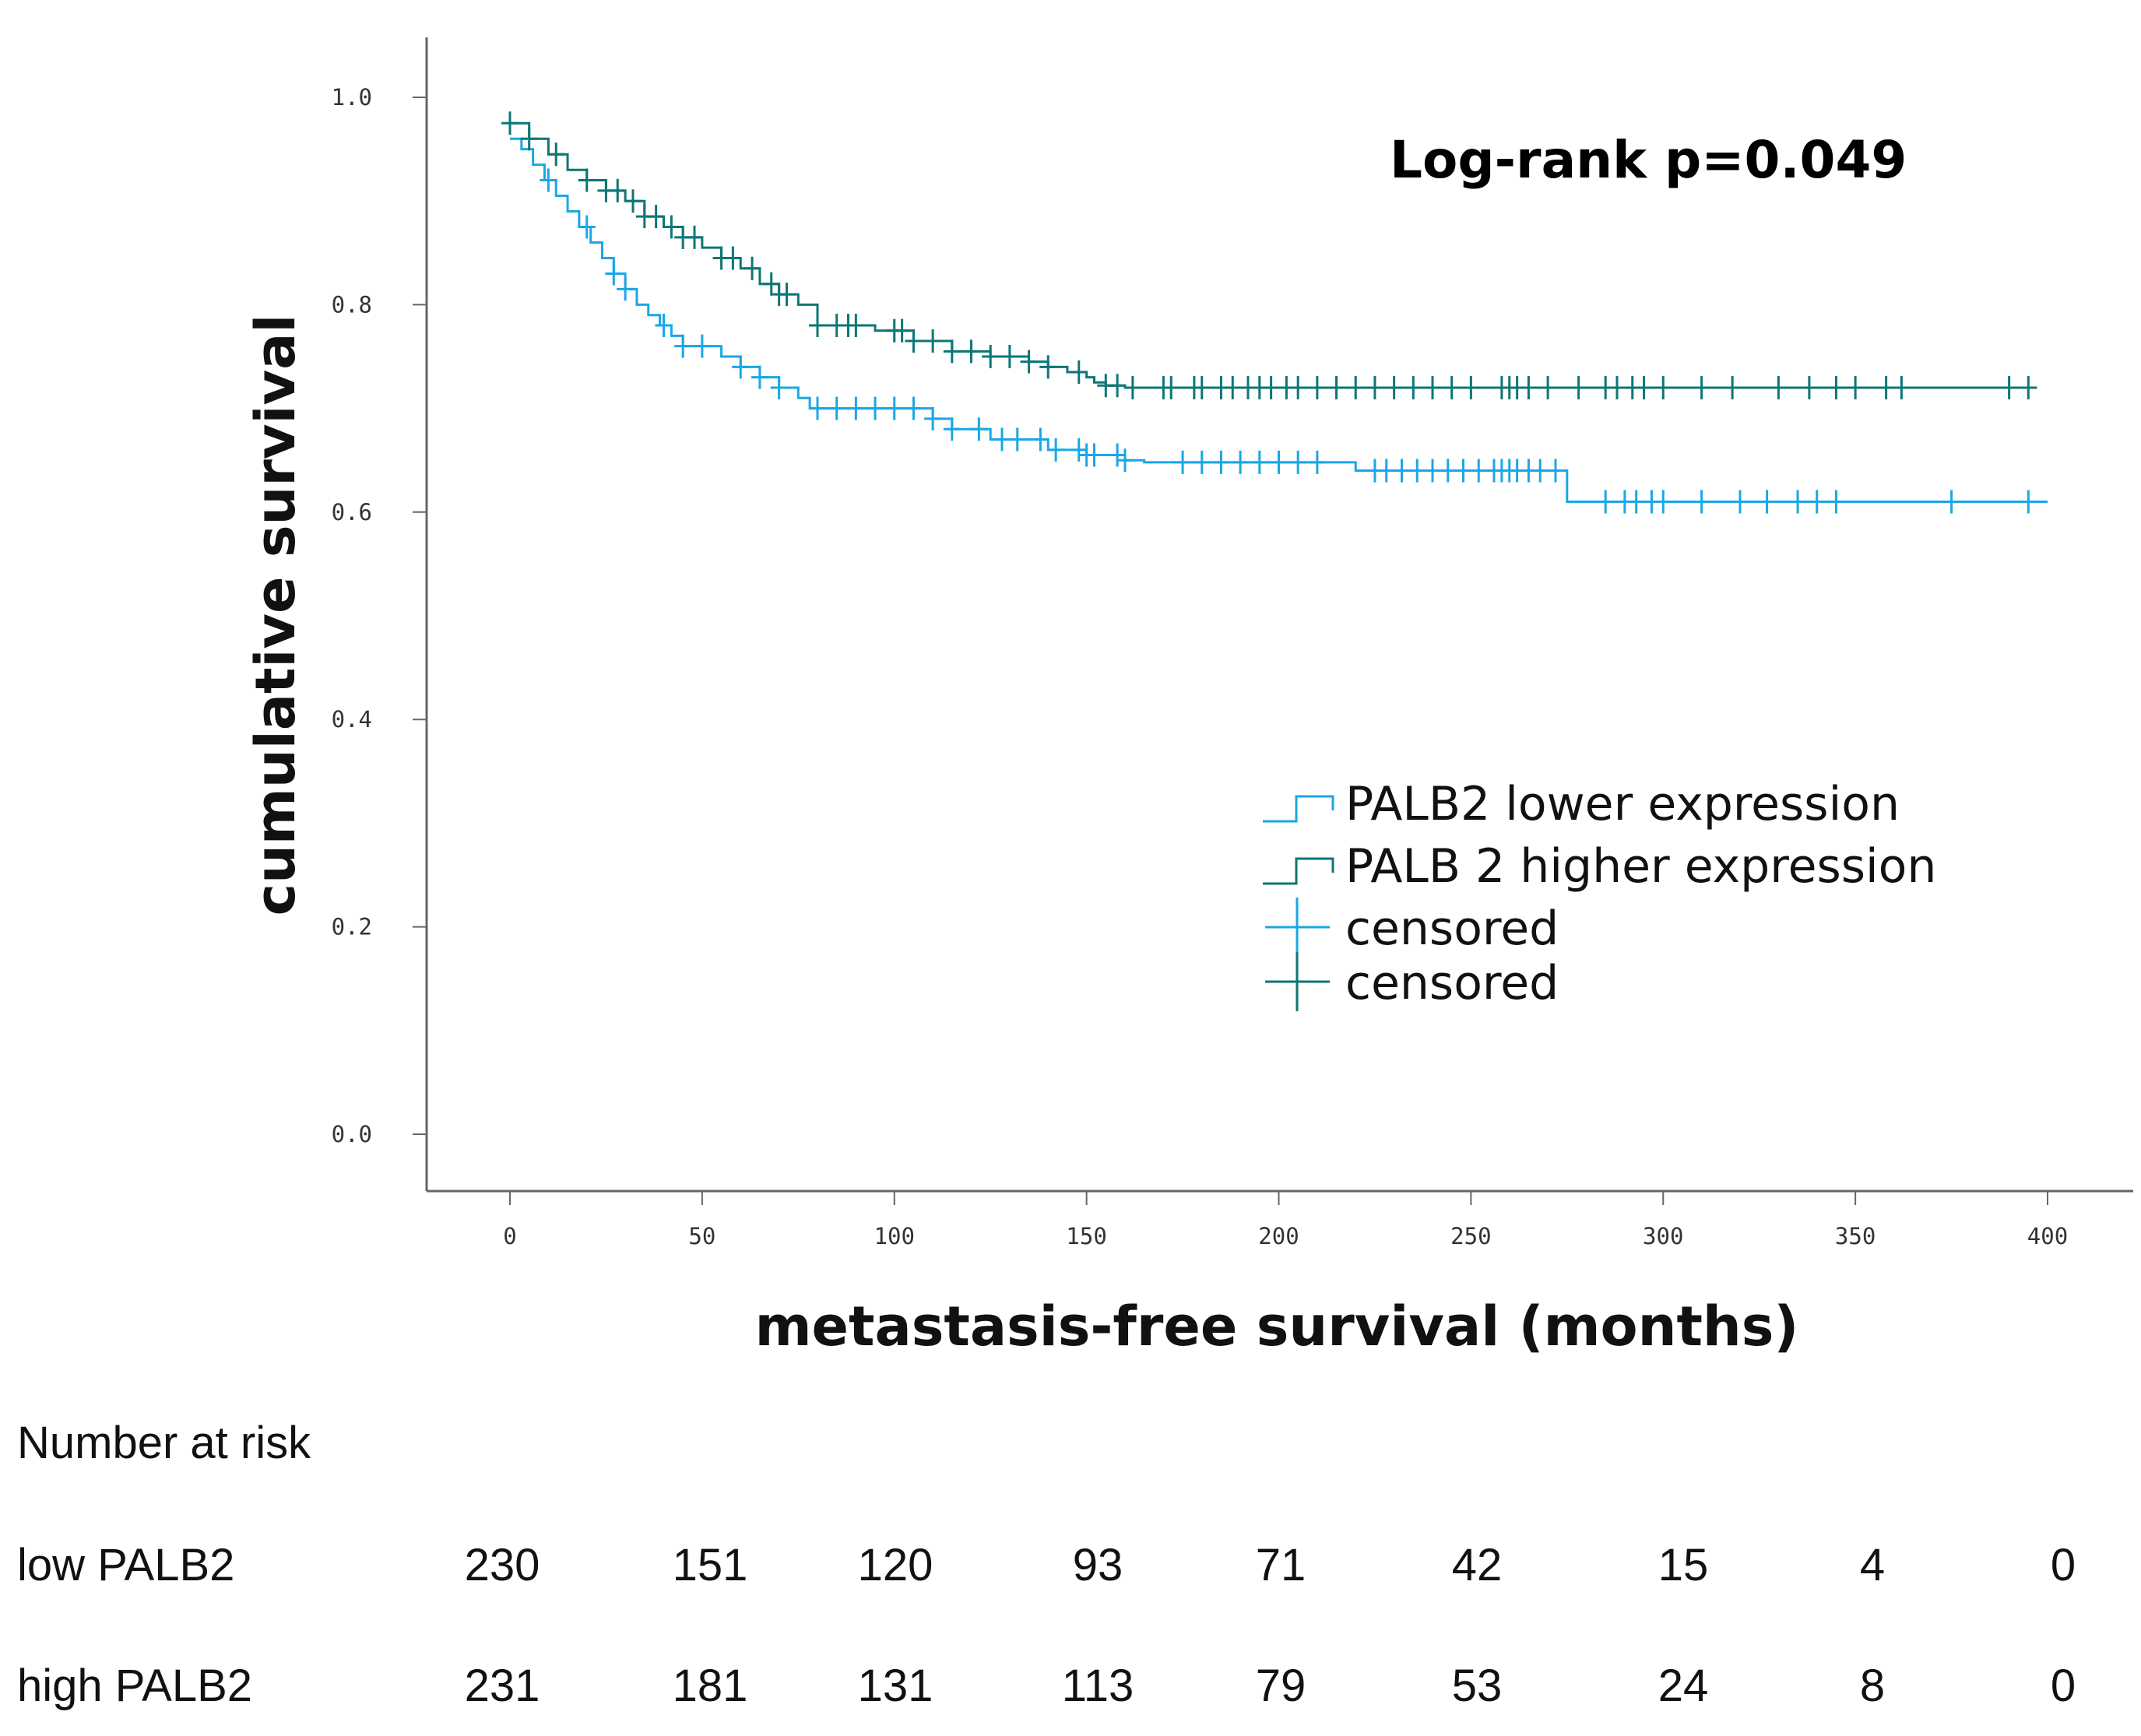 The width and height of the screenshot is (2141, 1736). I want to click on risk-value: 231, so click(502, 1685).